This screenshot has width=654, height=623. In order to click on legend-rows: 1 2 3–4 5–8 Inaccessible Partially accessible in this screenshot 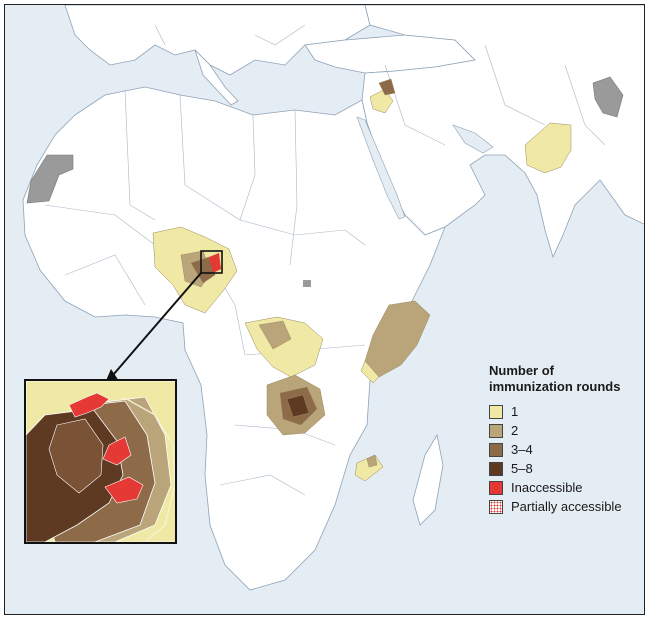, I will do `click(564, 459)`.